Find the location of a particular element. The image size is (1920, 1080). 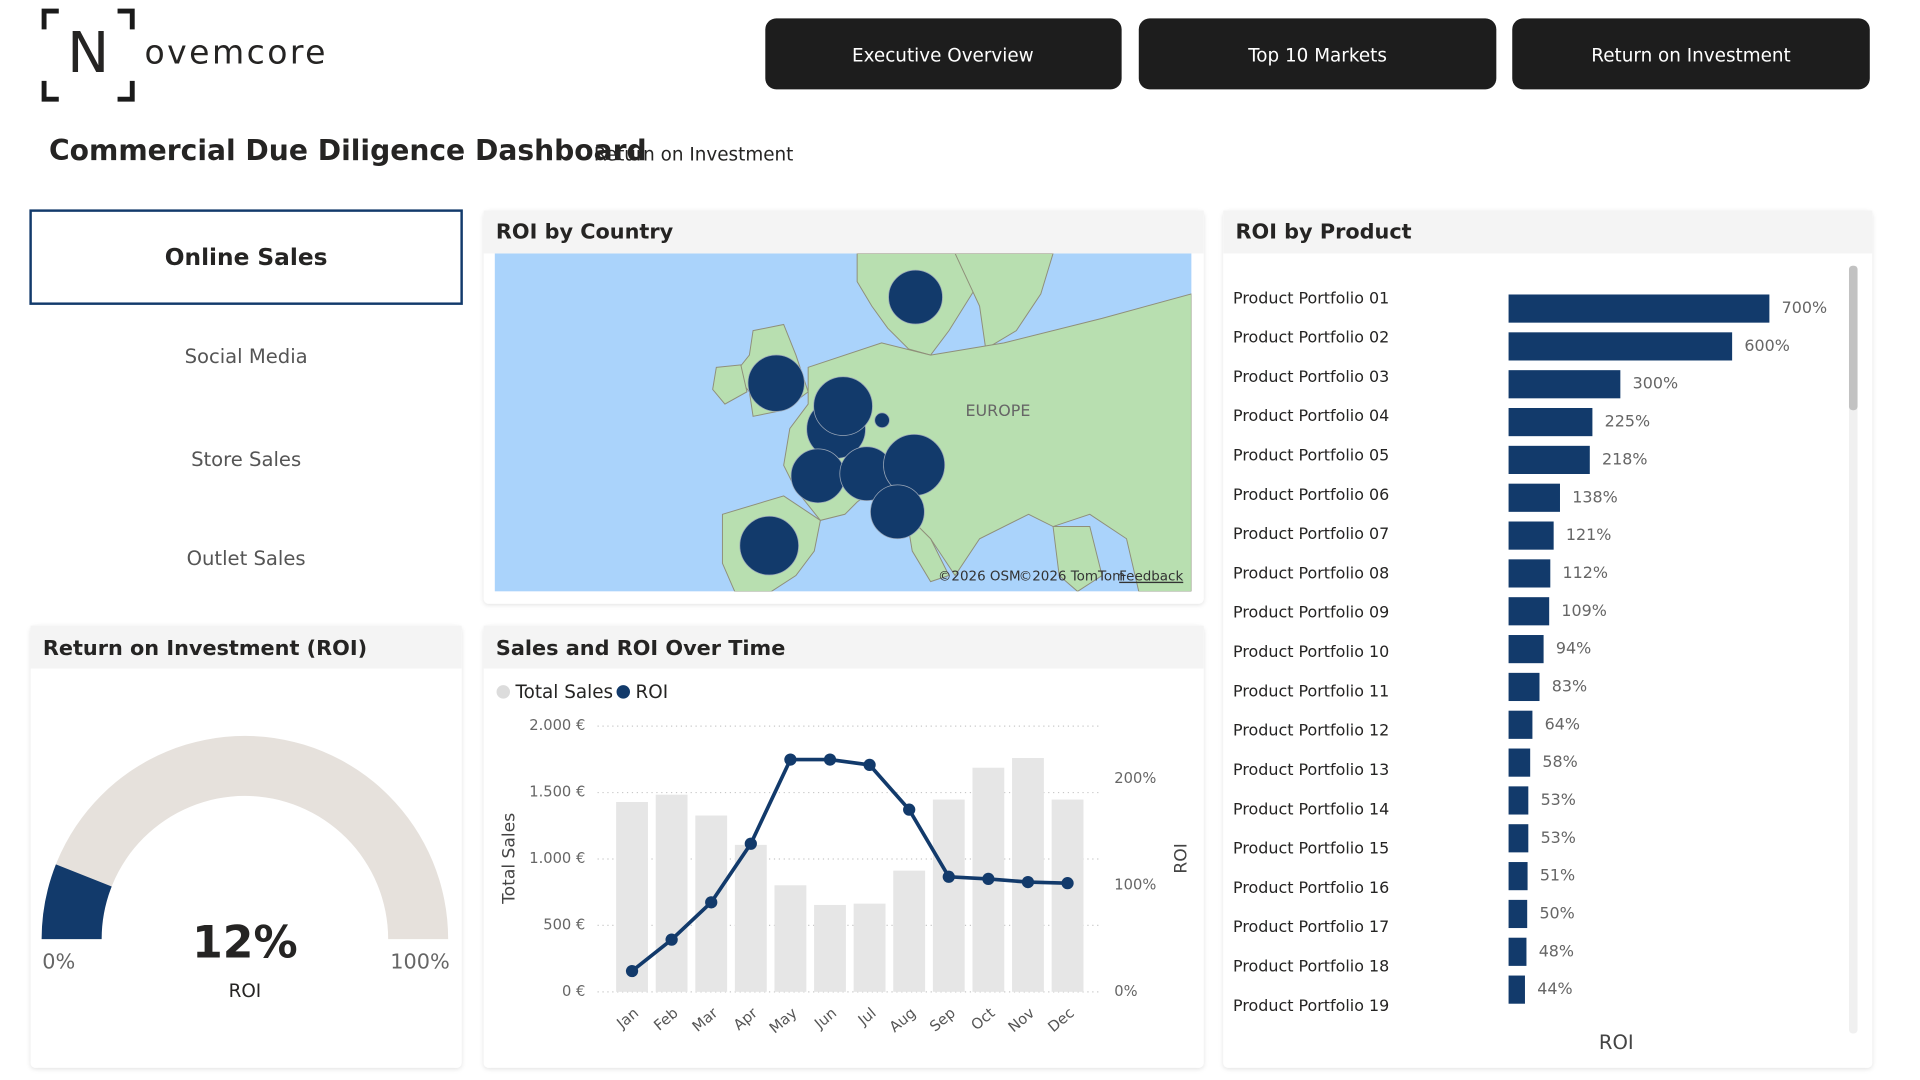

nav-button: Return on Investment is located at coordinates (1691, 54).